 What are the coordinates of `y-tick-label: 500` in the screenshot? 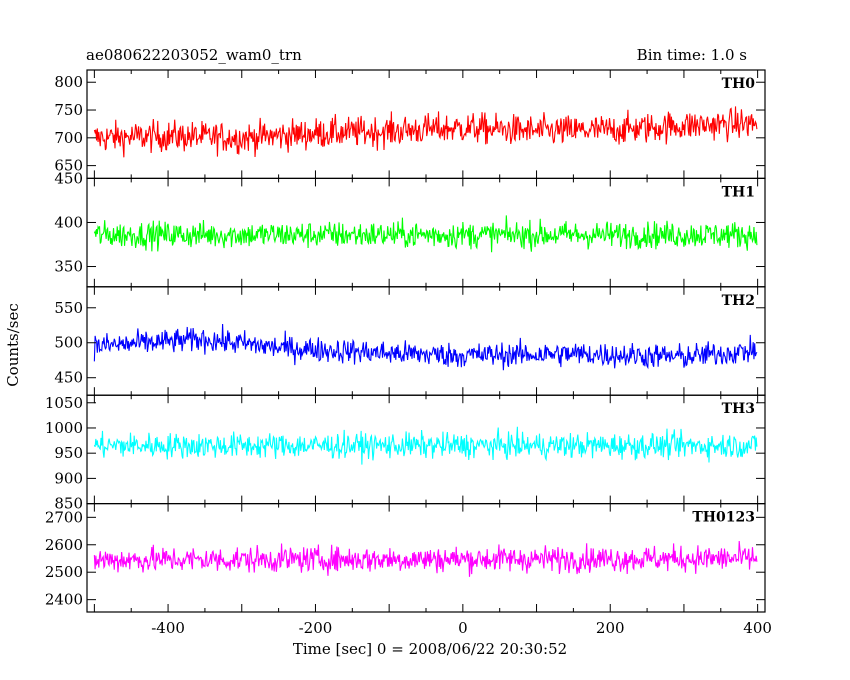 It's located at (68, 343).